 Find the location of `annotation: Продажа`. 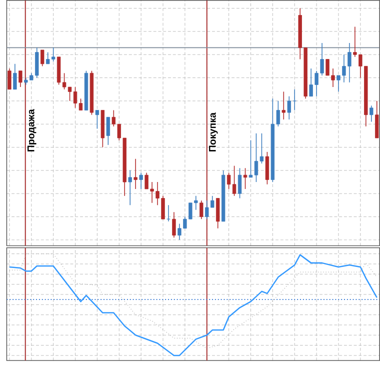

annotation: Продажа is located at coordinates (32, 130).